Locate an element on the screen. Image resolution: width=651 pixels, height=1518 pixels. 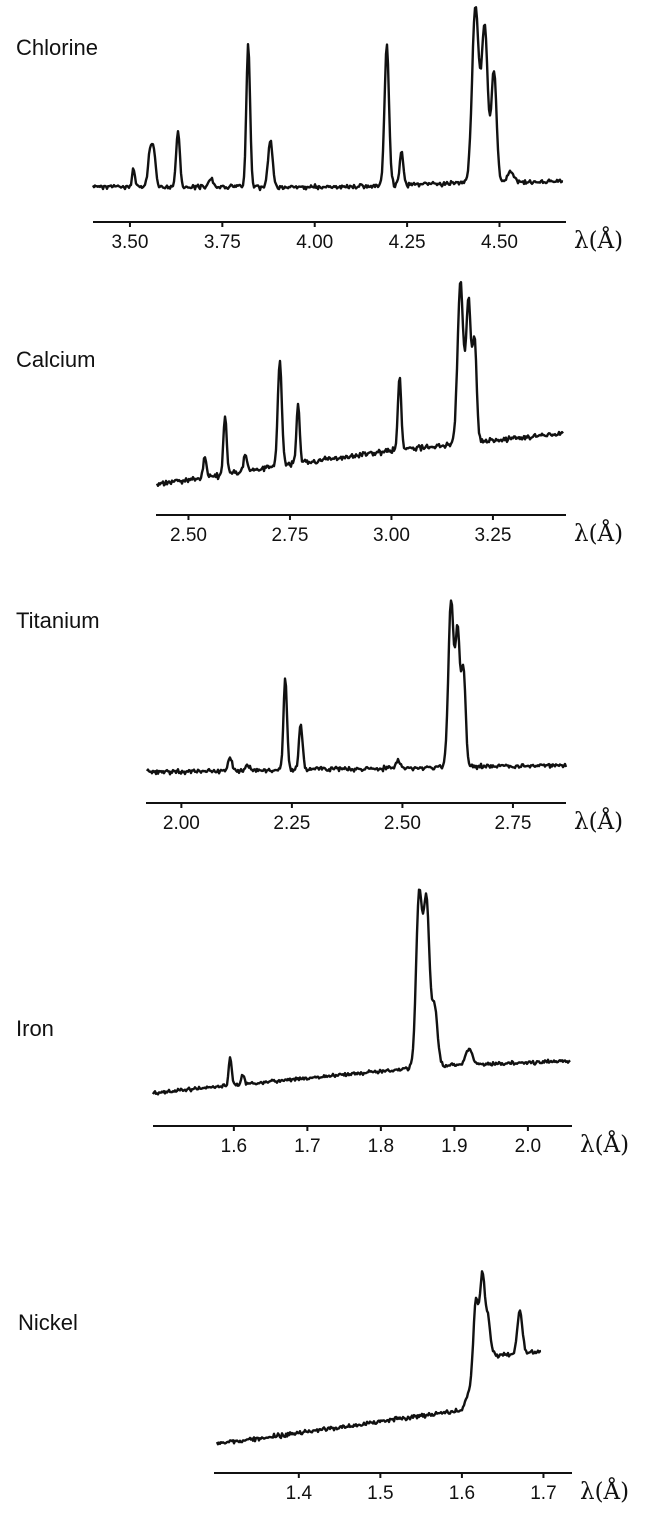
iron-x-ticks: 1.6 1.7 1.8 1.9 2.0 is located at coordinates (381, 1141).